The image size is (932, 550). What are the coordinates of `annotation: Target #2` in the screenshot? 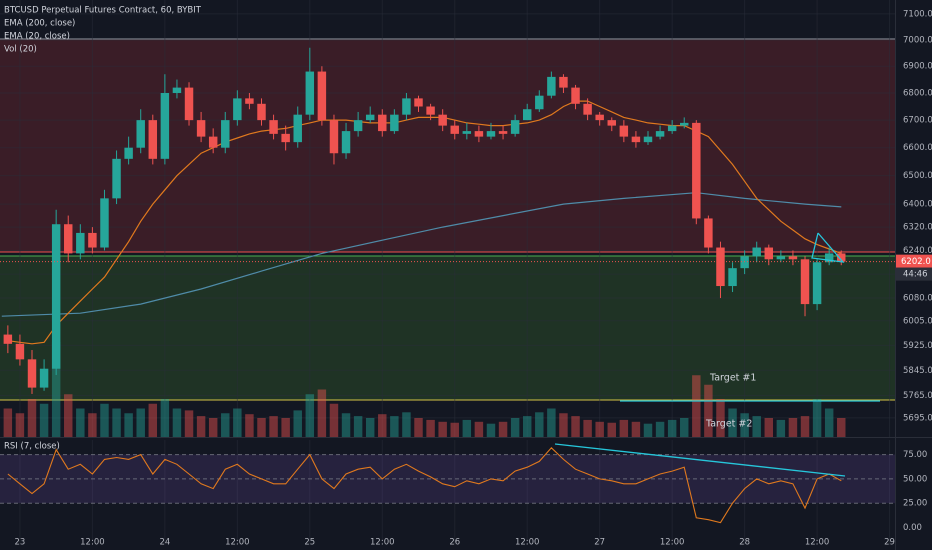 It's located at (728, 424).